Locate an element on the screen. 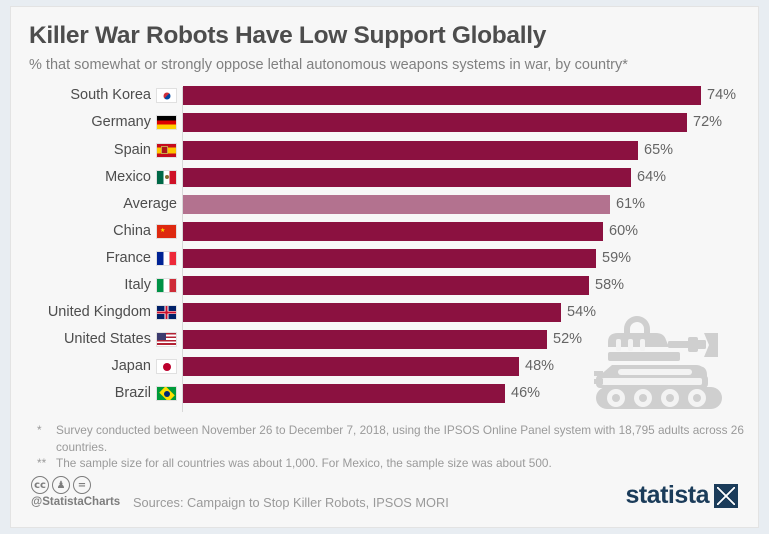 Image resolution: width=769 pixels, height=534 pixels. bar-row-label: Italy is located at coordinates (150, 285).